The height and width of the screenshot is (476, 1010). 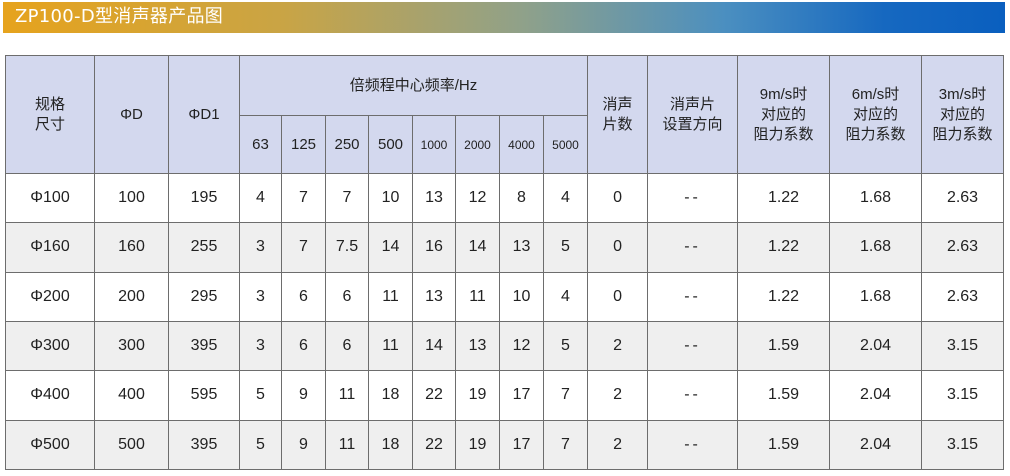 What do you see at coordinates (131, 296) in the screenshot?
I see `cell-d: 200` at bounding box center [131, 296].